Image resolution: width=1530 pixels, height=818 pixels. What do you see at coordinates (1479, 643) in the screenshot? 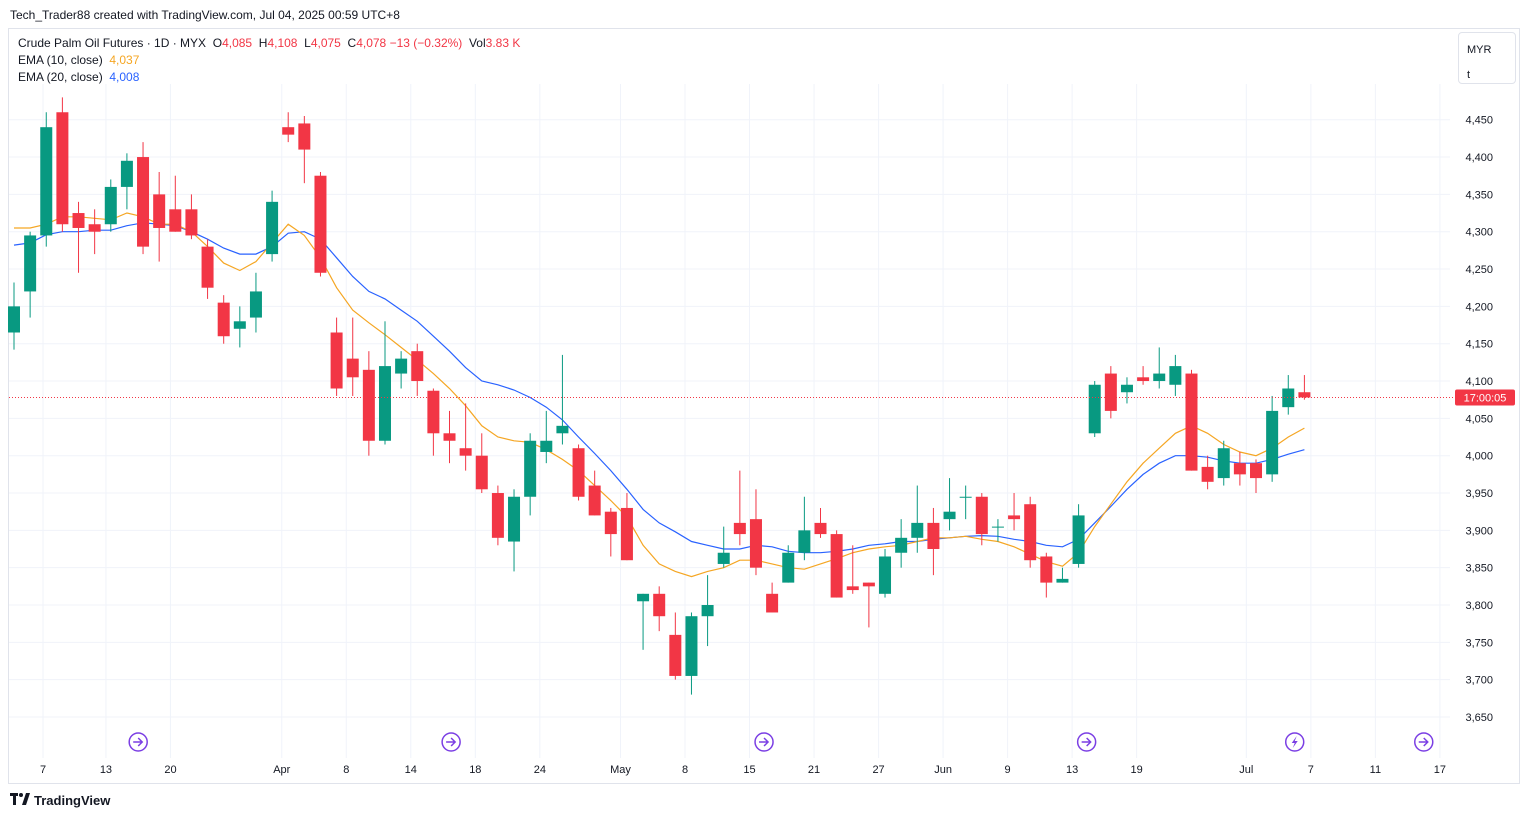
I see `price-tick-label: 3,750` at bounding box center [1479, 643].